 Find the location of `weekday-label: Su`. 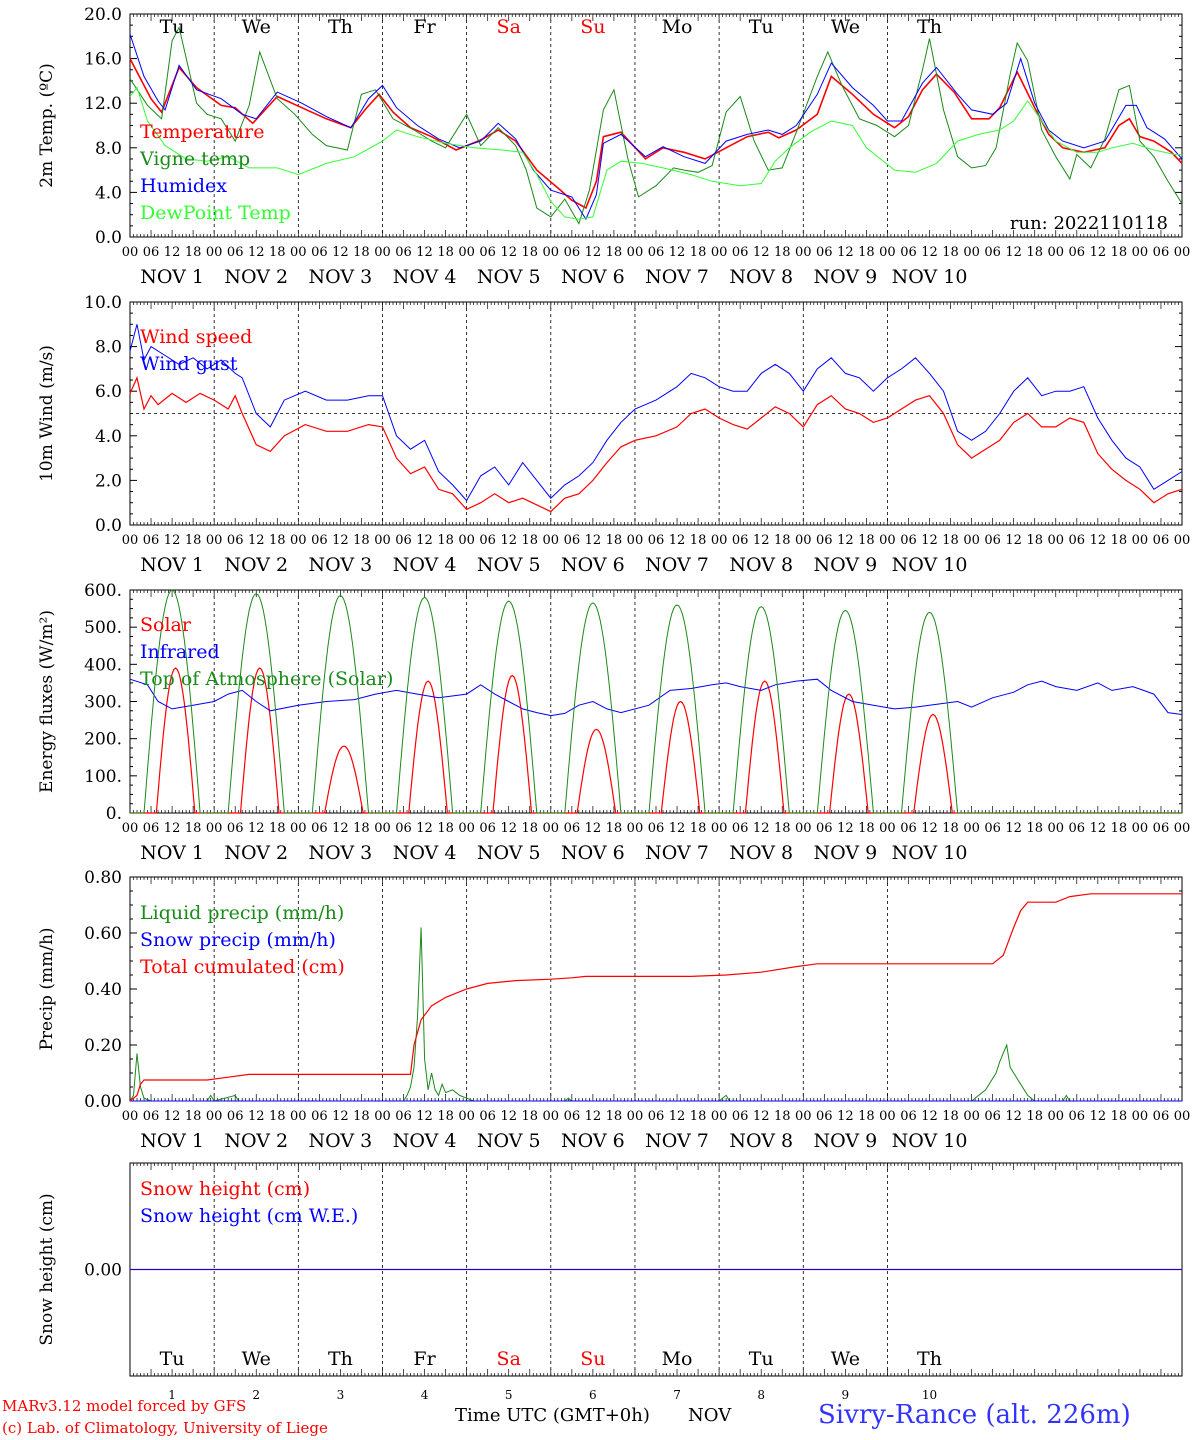

weekday-label: Su is located at coordinates (592, 1359).